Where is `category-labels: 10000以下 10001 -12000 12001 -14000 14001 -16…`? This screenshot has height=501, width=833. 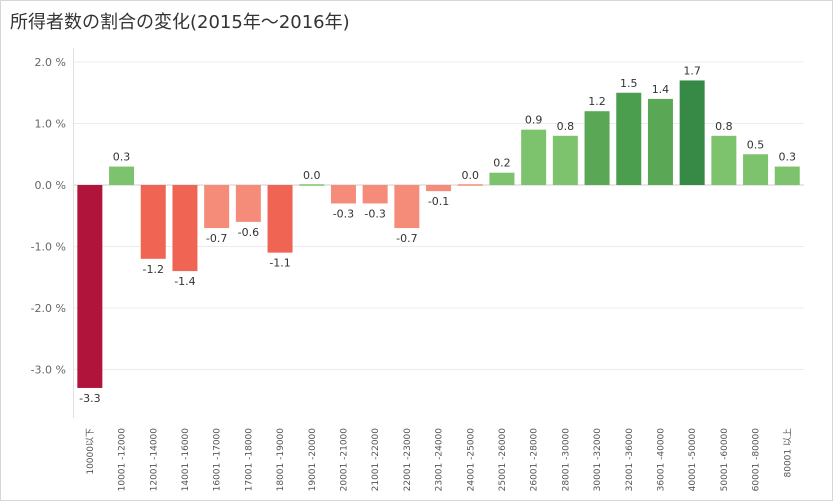 category-labels: 10000以下 10001 -12000 12001 -14000 14001 -16… is located at coordinates (439, 460).